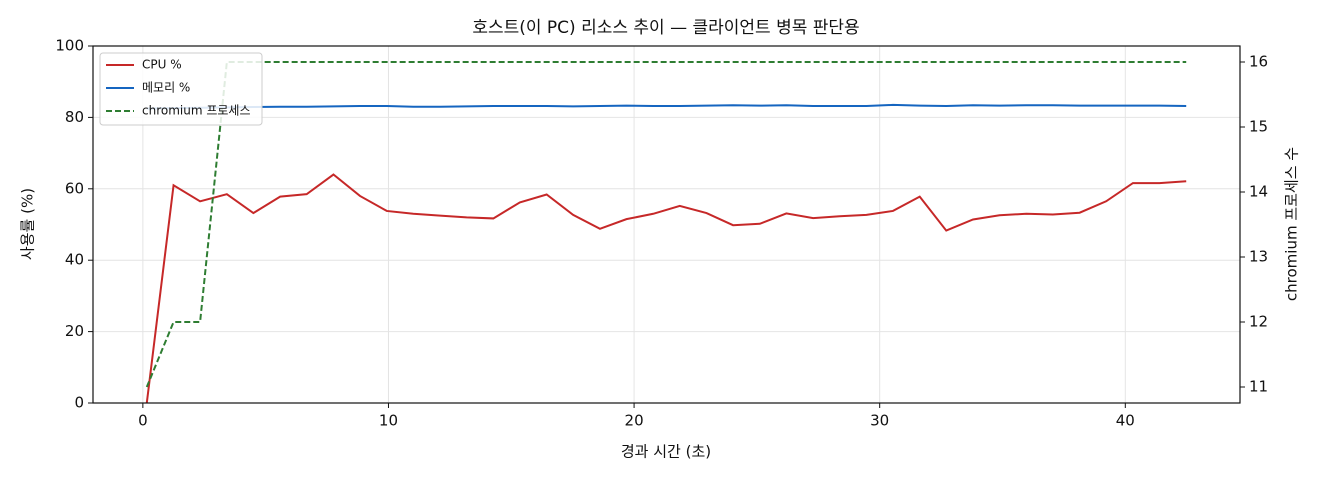  I want to click on y-tick-label: 80, so click(74, 117).